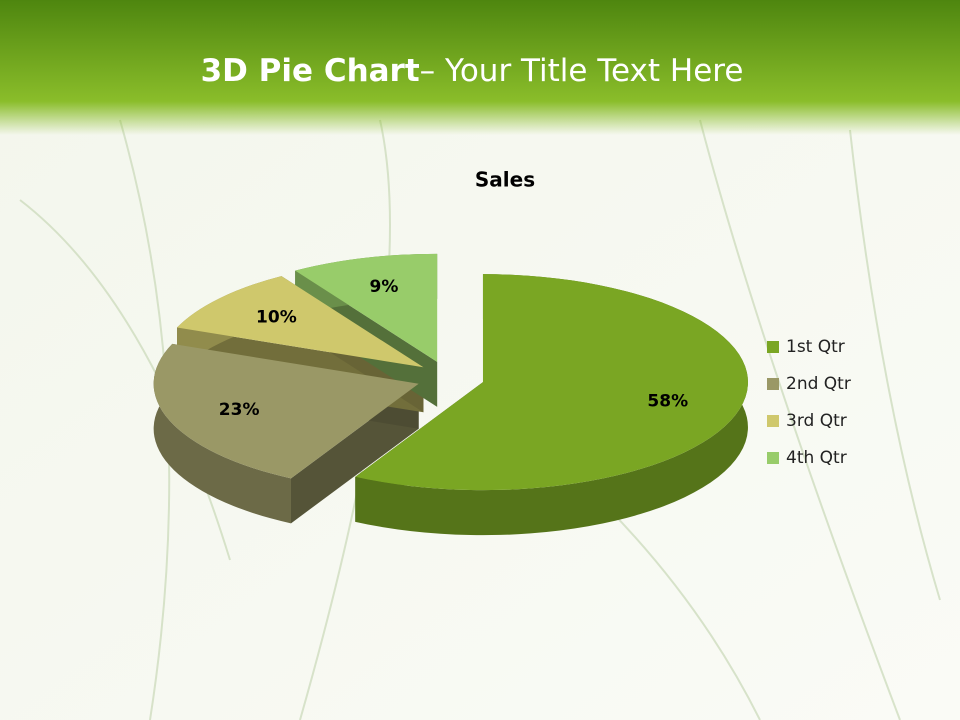 The height and width of the screenshot is (720, 960). What do you see at coordinates (809, 402) in the screenshot?
I see `legend: 1st Qtr 2nd Qtr 3rd Qtr 4th Qtr` at bounding box center [809, 402].